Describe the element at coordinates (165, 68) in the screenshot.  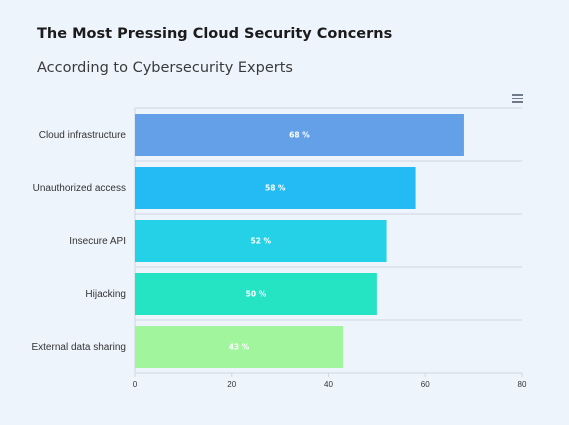
I see `chart-subtitle: According to Cybersecurity Experts` at that location.